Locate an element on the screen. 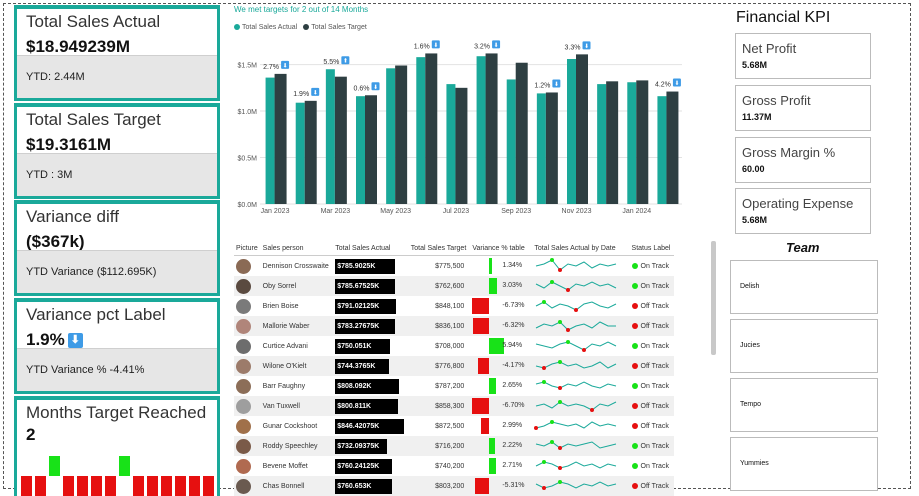 The width and height of the screenshot is (919, 496). actual-cell: $760.24125K is located at coordinates (371, 466).